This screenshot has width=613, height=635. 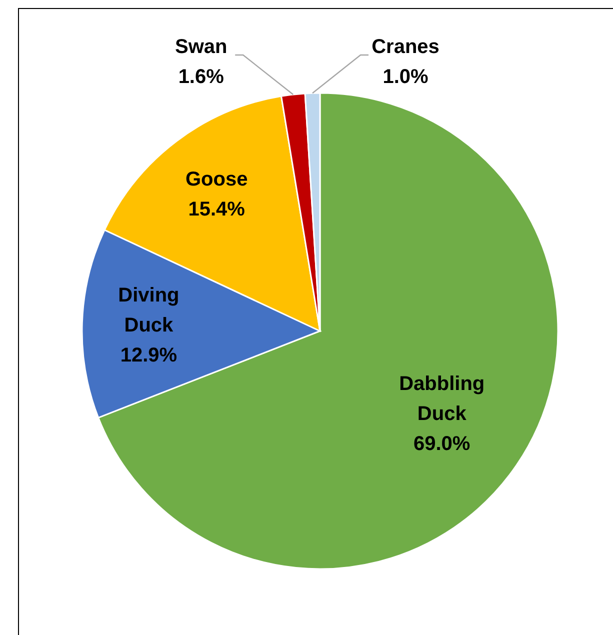 I want to click on slice-label: Swan, so click(x=201, y=47).